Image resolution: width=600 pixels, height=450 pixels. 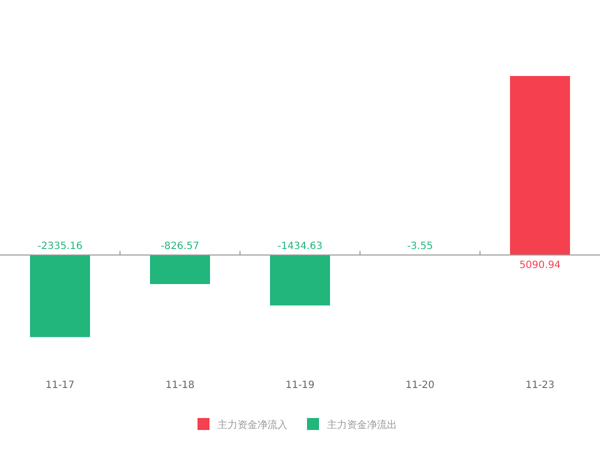 What do you see at coordinates (362, 425) in the screenshot?
I see `legend-label: 主力资金净流出` at bounding box center [362, 425].